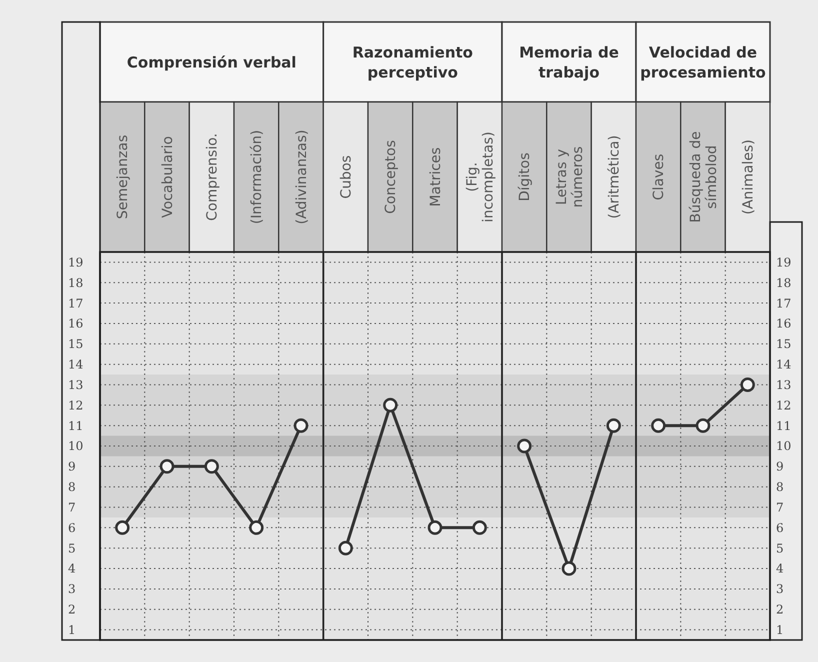 The width and height of the screenshot is (818, 662). Describe the element at coordinates (76, 446) in the screenshot. I see `y-tick-label: 10` at that location.